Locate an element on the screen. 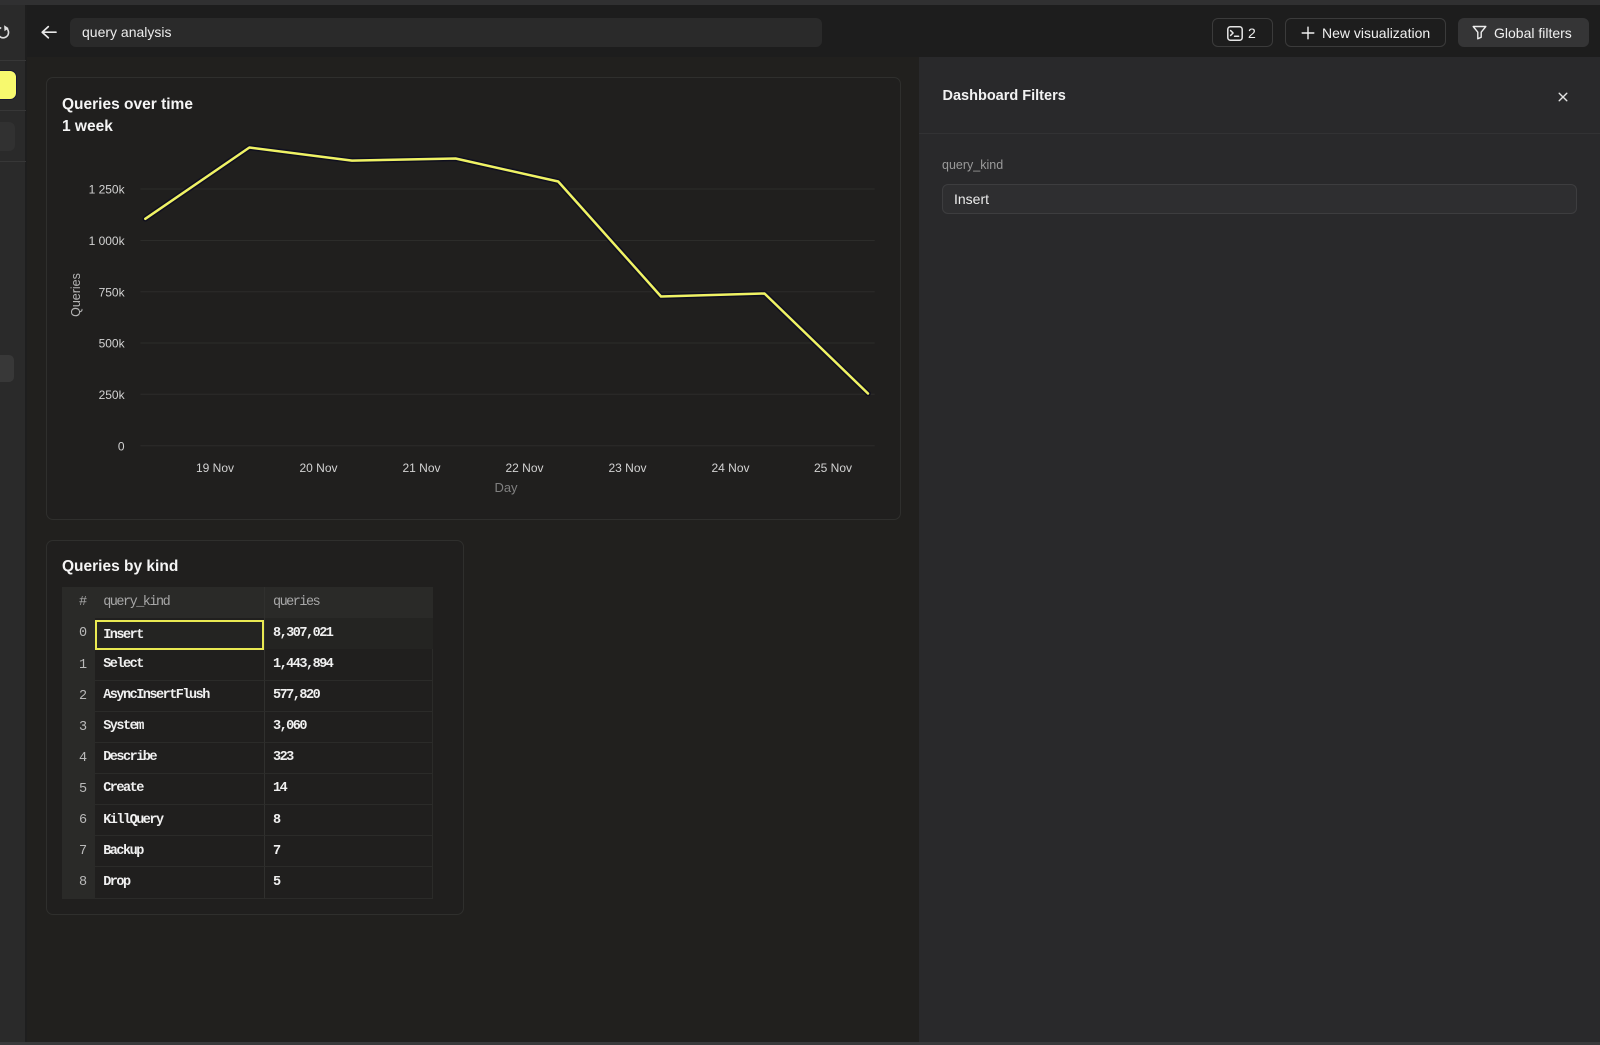  svg-text: 25 Nov is located at coordinates (833, 468).